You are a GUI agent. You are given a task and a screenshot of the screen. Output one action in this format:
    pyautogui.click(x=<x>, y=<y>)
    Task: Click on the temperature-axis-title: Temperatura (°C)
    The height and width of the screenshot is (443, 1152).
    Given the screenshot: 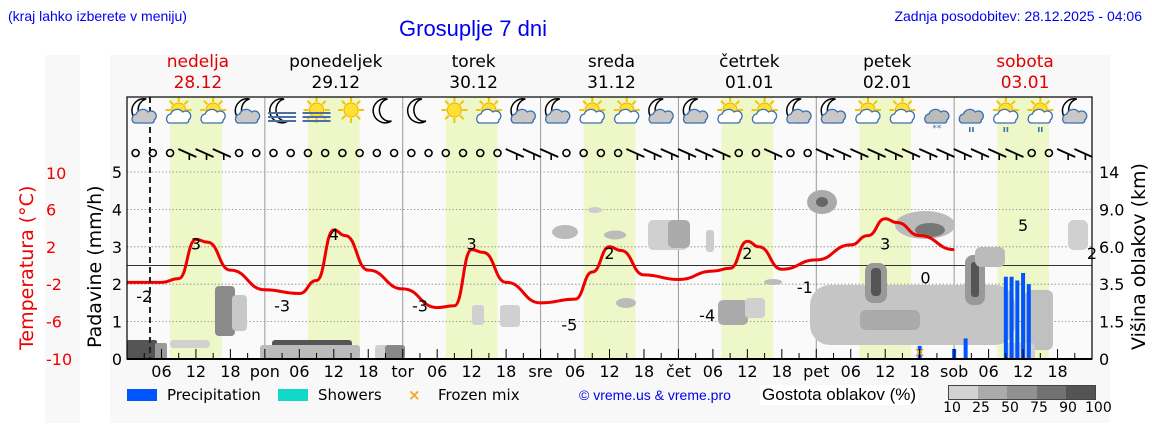 What is the action you would take?
    pyautogui.click(x=27, y=267)
    